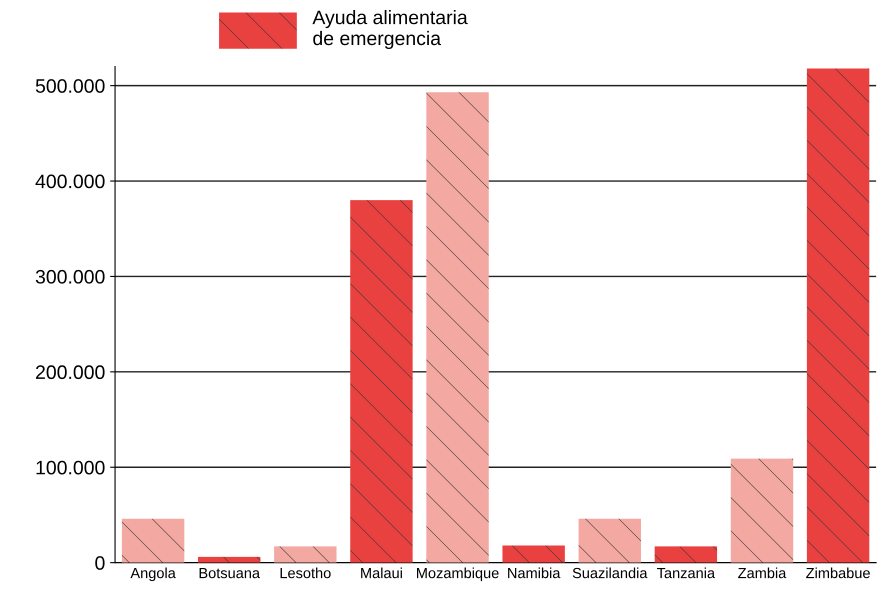 Image resolution: width=885 pixels, height=605 pixels. Describe the element at coordinates (230, 573) in the screenshot. I see `x-tick-label: Botsuana` at that location.